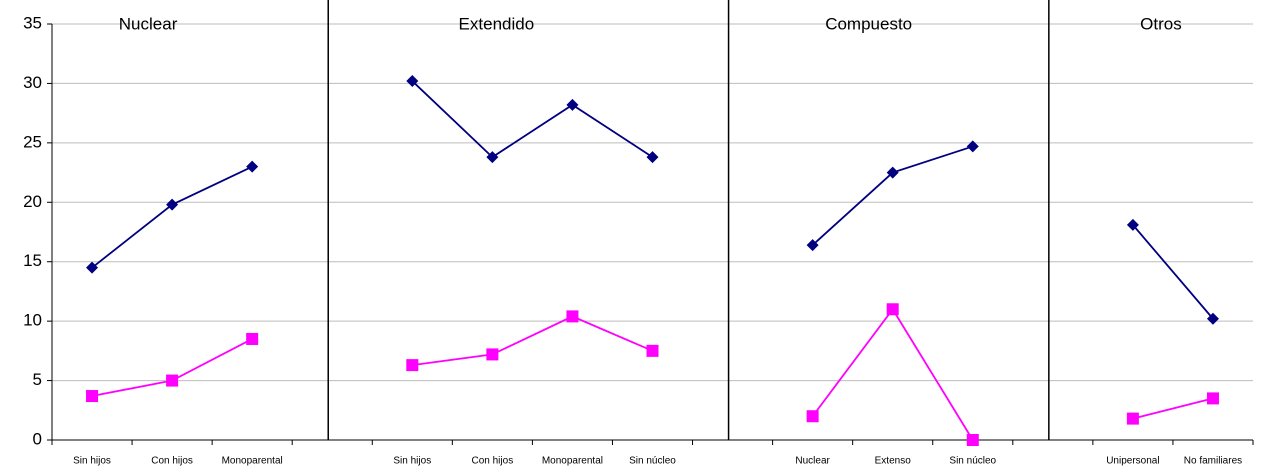 This screenshot has height=471, width=1261. I want to click on x-tick-label: Extenso, so click(893, 461).